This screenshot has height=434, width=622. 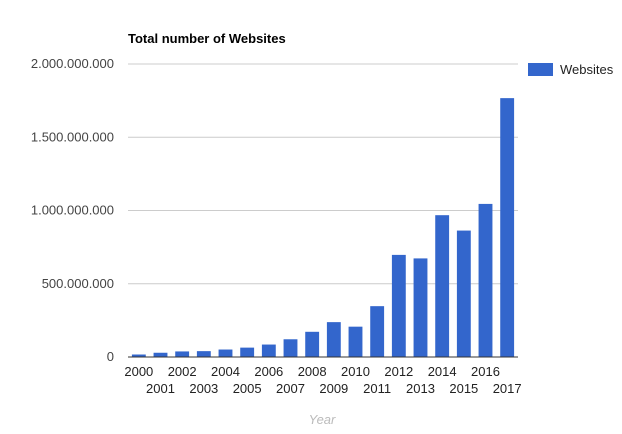 What do you see at coordinates (290, 348) in the screenshot?
I see `bar-2007` at bounding box center [290, 348].